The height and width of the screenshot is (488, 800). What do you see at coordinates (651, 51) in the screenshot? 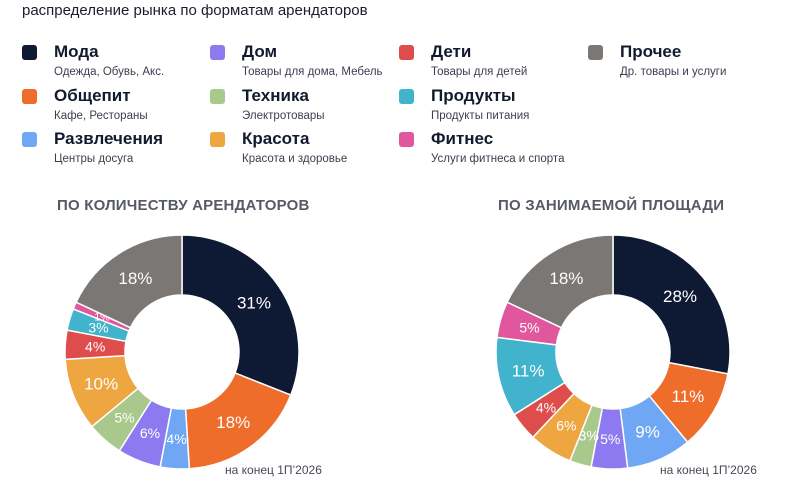
I see `legend-label: Прочее` at bounding box center [651, 51].